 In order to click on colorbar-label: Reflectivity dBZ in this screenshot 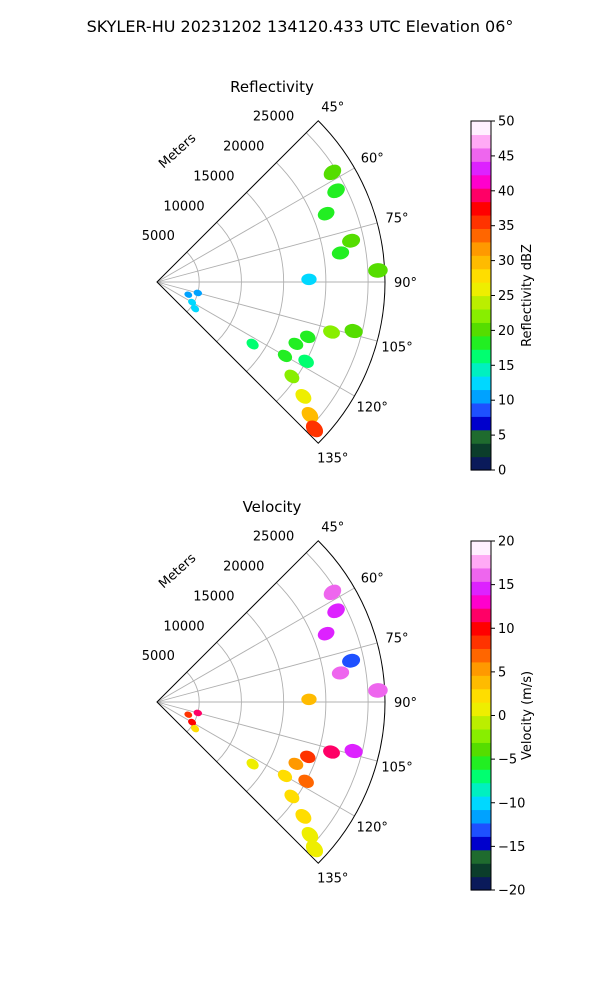, I will do `click(527, 295)`.